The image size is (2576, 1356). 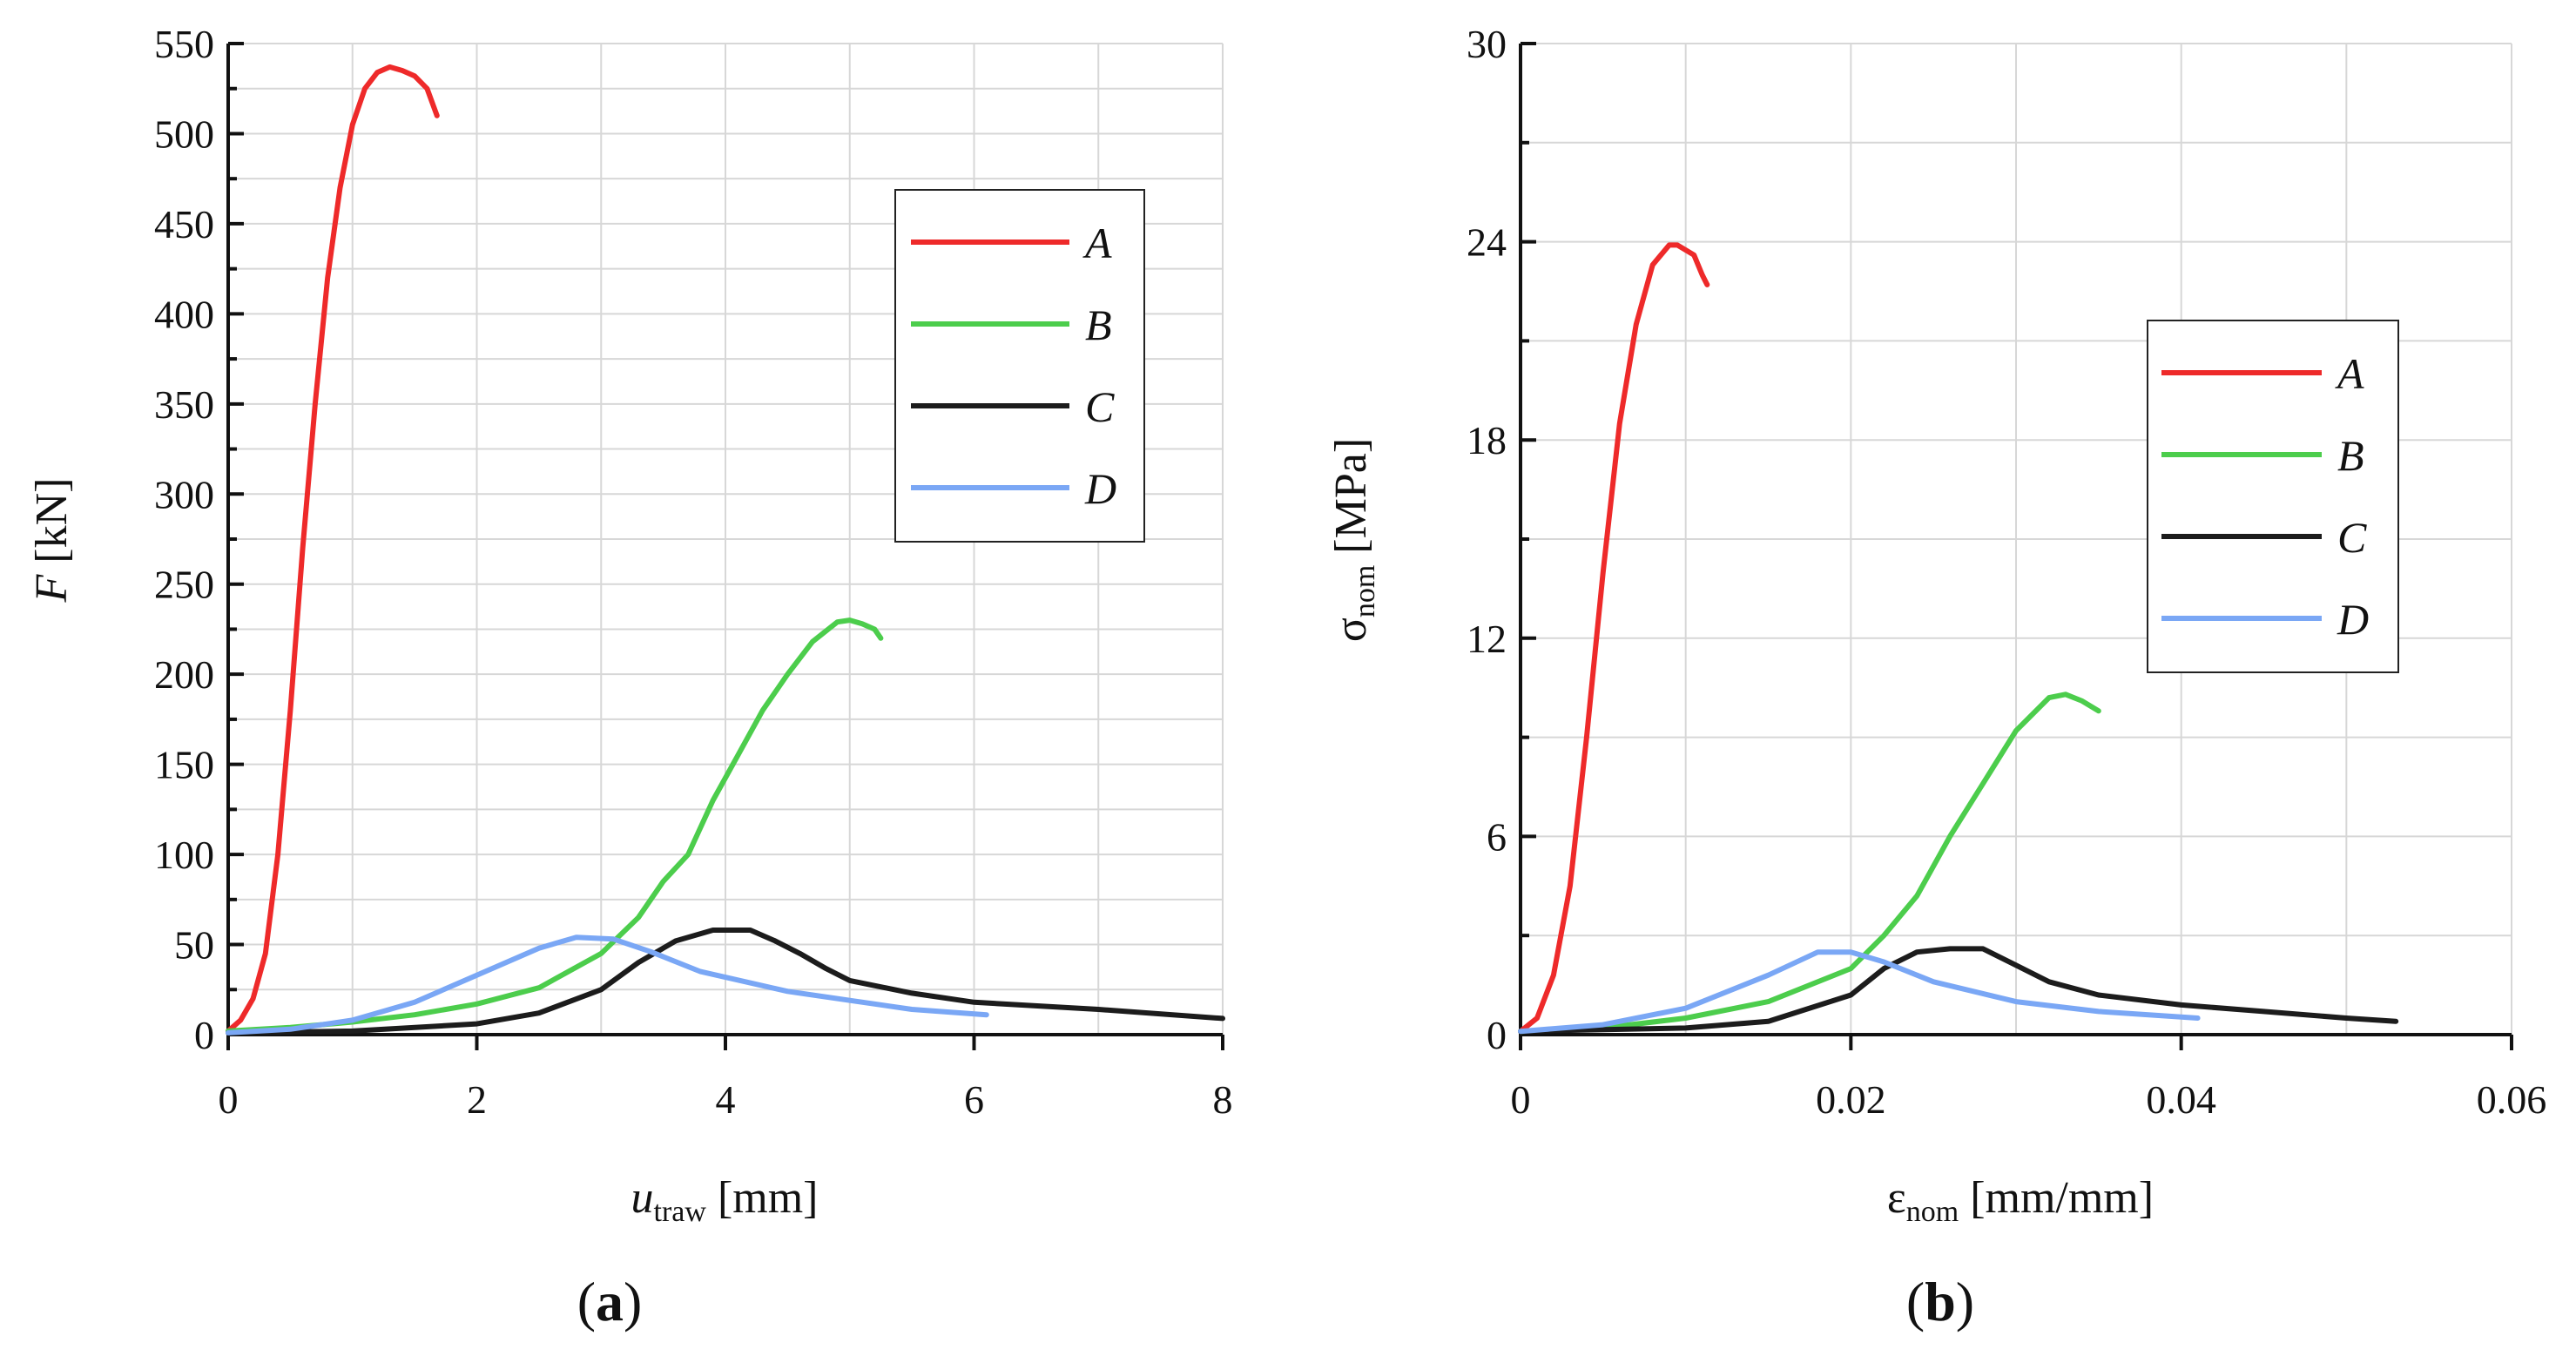 What do you see at coordinates (1100, 406) in the screenshot?
I see `panel-a-legend-label-c: C` at bounding box center [1100, 406].